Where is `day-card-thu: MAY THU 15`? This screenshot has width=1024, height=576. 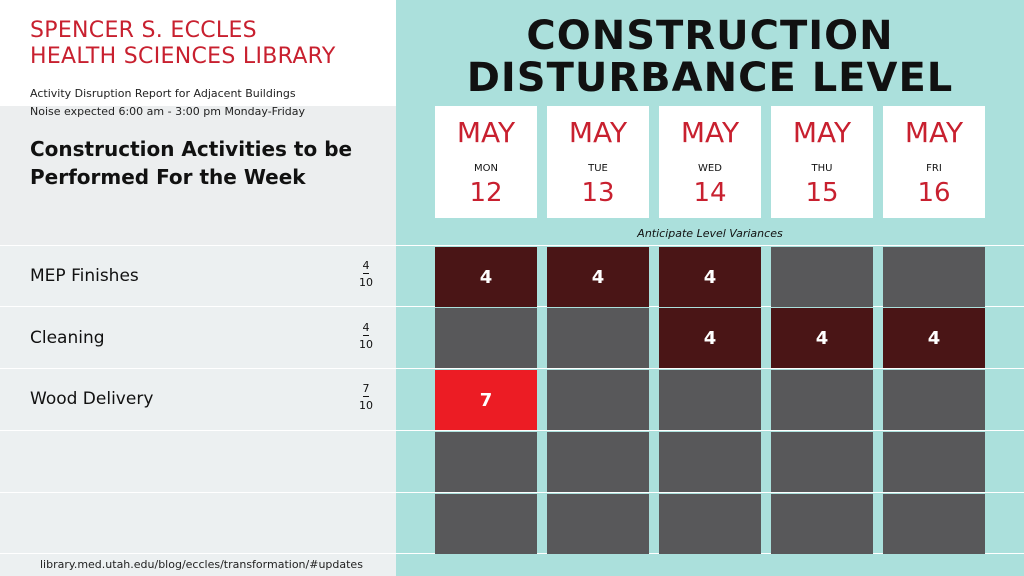 day-card-thu: MAY THU 15 is located at coordinates (822, 162).